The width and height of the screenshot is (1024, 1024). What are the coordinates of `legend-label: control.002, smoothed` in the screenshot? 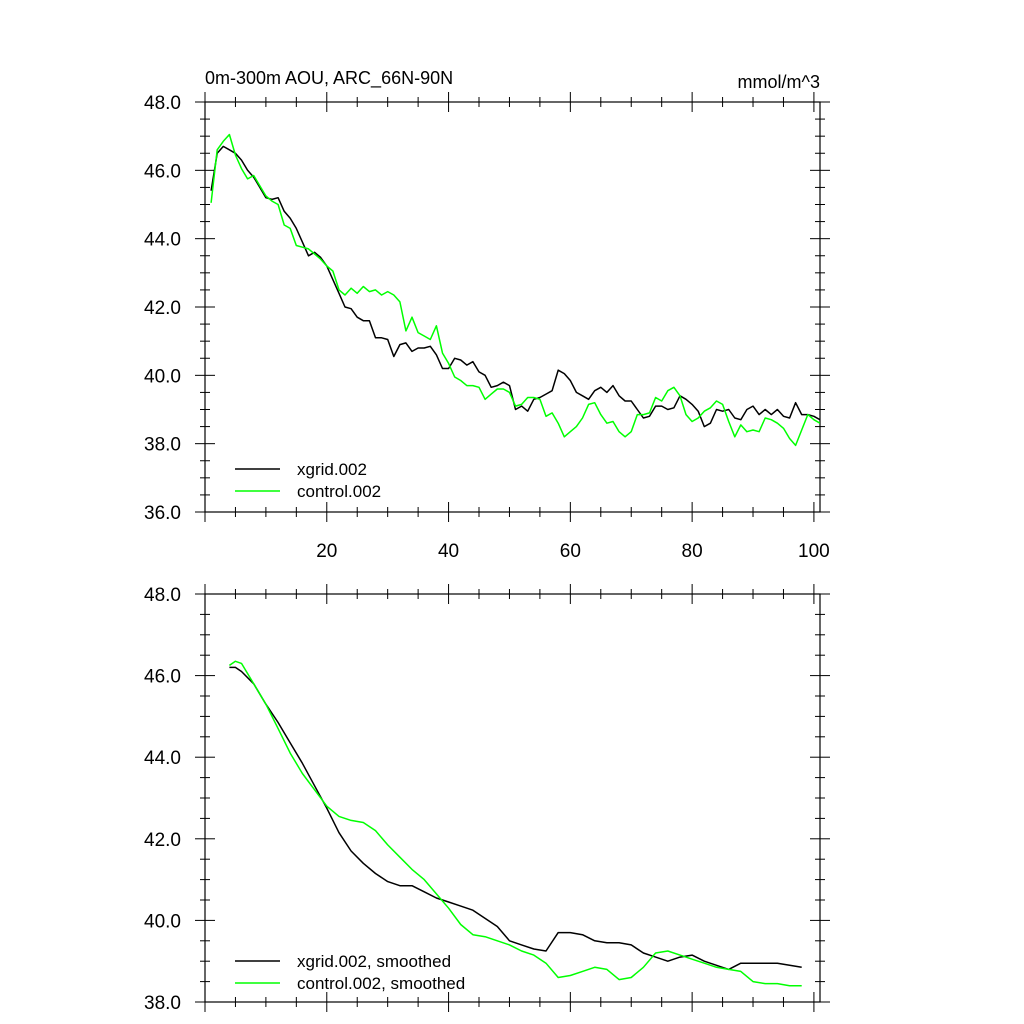 It's located at (381, 983).